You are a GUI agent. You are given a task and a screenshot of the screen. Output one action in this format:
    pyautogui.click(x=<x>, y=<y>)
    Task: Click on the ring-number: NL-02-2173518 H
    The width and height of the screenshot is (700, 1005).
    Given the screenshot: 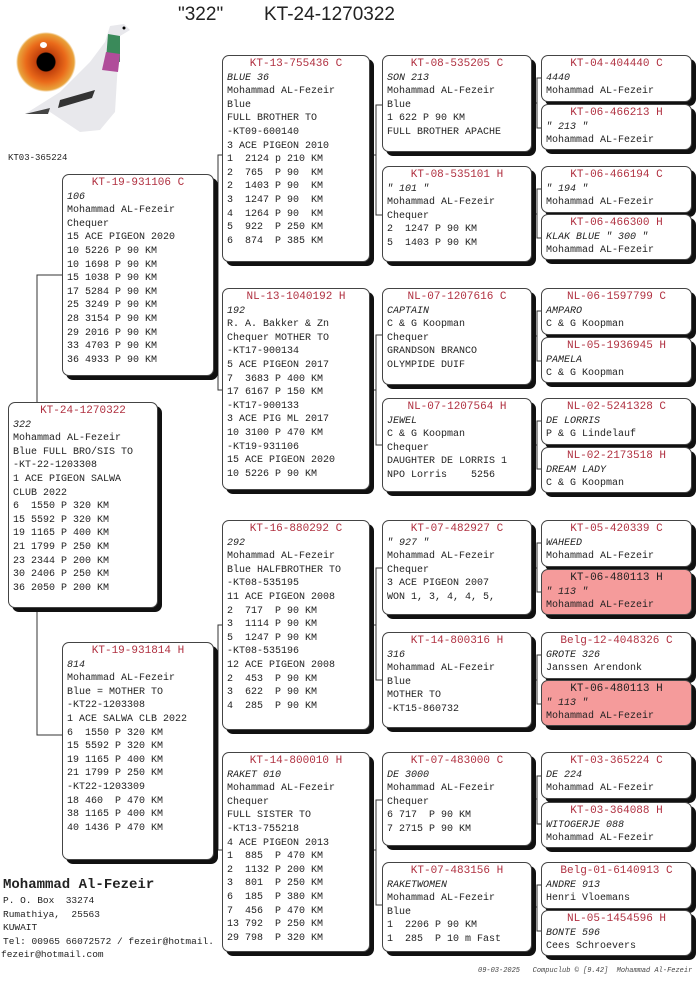 What is the action you would take?
    pyautogui.click(x=616, y=456)
    